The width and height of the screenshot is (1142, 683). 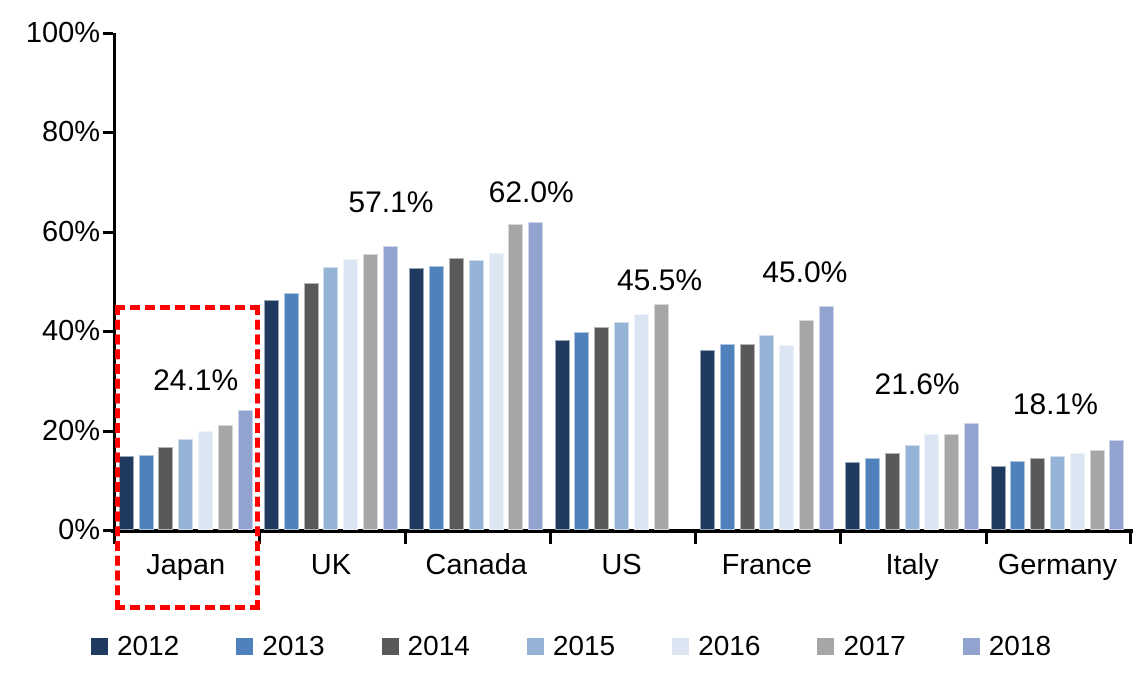 What do you see at coordinates (70, 231) in the screenshot?
I see `y-tick-label: 60%` at bounding box center [70, 231].